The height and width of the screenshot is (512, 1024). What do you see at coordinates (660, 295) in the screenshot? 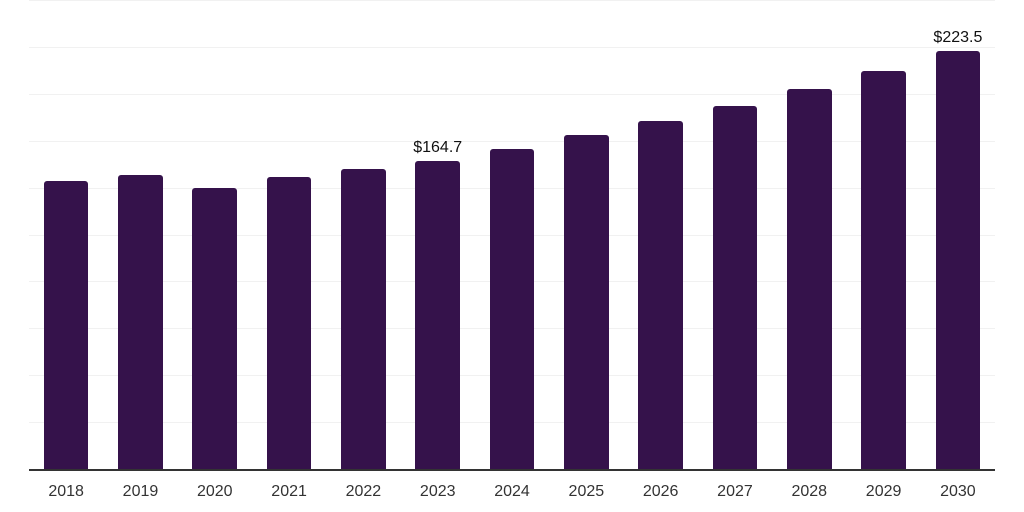
I see `bar-2026` at bounding box center [660, 295].